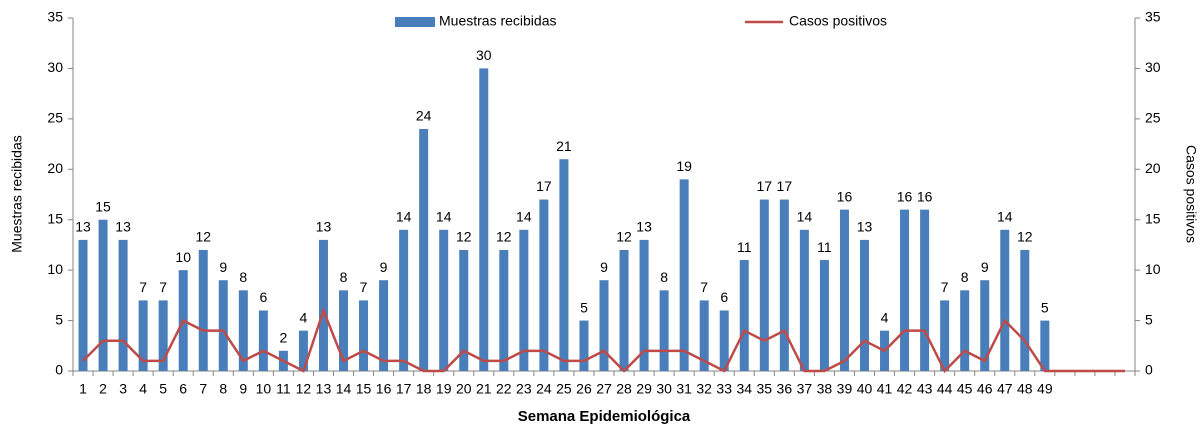 Image resolution: width=1204 pixels, height=429 pixels. Describe the element at coordinates (744, 389) in the screenshot. I see `x-tick-label: 34` at that location.